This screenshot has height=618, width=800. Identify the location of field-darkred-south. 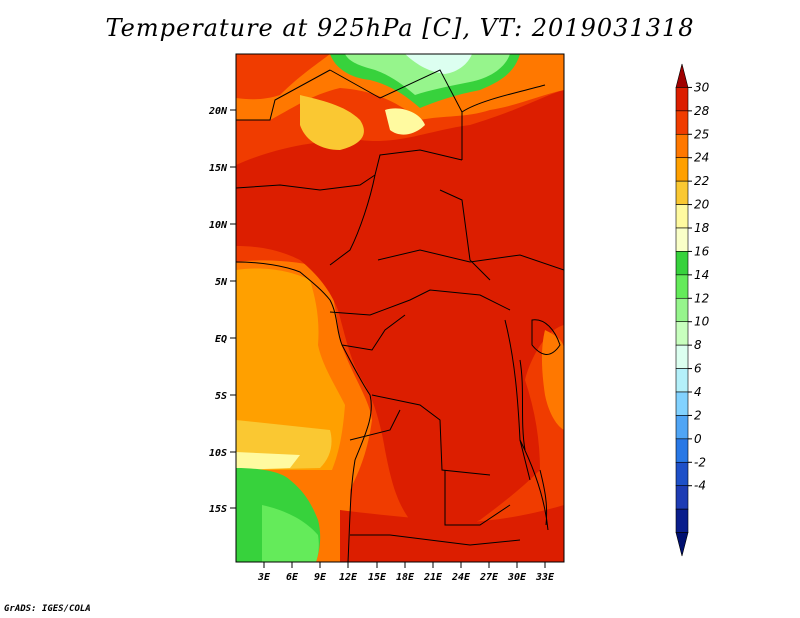
(452, 533).